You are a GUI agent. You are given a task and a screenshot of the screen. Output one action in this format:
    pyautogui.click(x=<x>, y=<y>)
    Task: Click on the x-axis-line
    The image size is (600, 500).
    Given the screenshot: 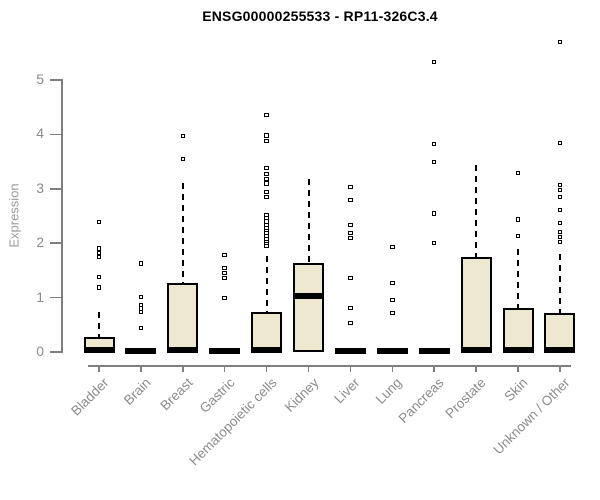 What is the action you would take?
    pyautogui.click(x=329, y=366)
    